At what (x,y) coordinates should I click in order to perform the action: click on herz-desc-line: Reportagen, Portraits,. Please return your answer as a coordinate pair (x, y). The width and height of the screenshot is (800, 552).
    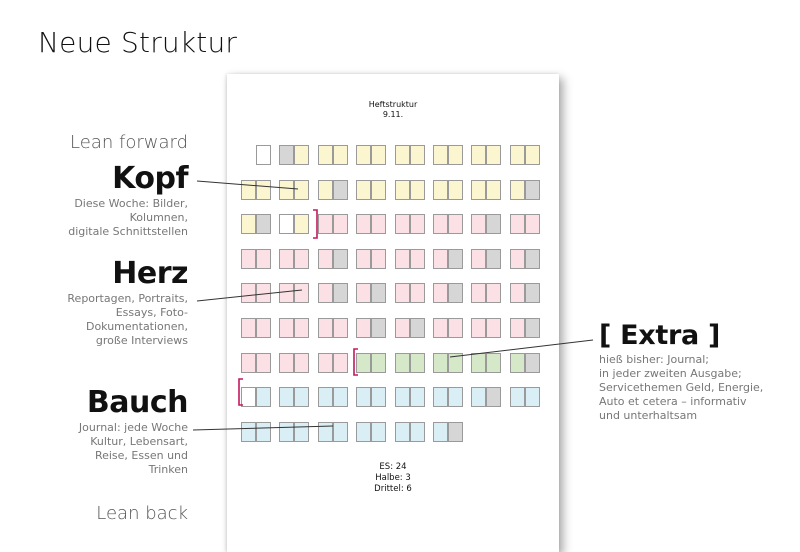
    Looking at the image, I should click on (127, 298).